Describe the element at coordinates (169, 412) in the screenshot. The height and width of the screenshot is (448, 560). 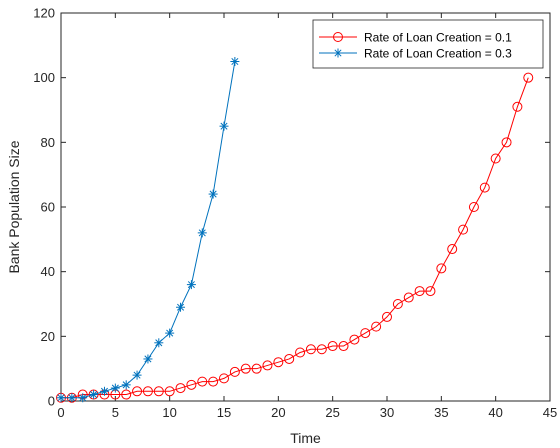
I see `x-tick-label: 10` at that location.